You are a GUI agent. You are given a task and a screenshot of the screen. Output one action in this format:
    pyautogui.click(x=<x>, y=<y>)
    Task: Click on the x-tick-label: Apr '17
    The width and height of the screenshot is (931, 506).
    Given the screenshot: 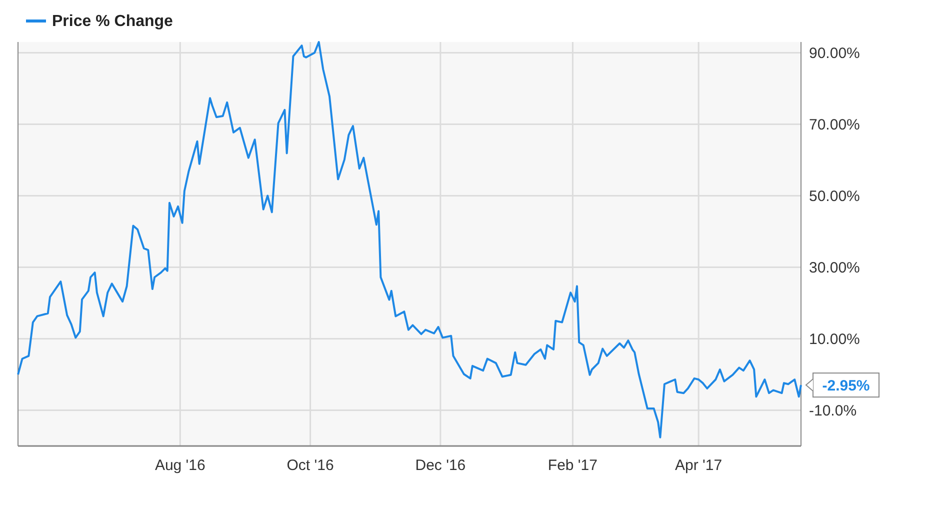 What is the action you would take?
    pyautogui.click(x=698, y=465)
    